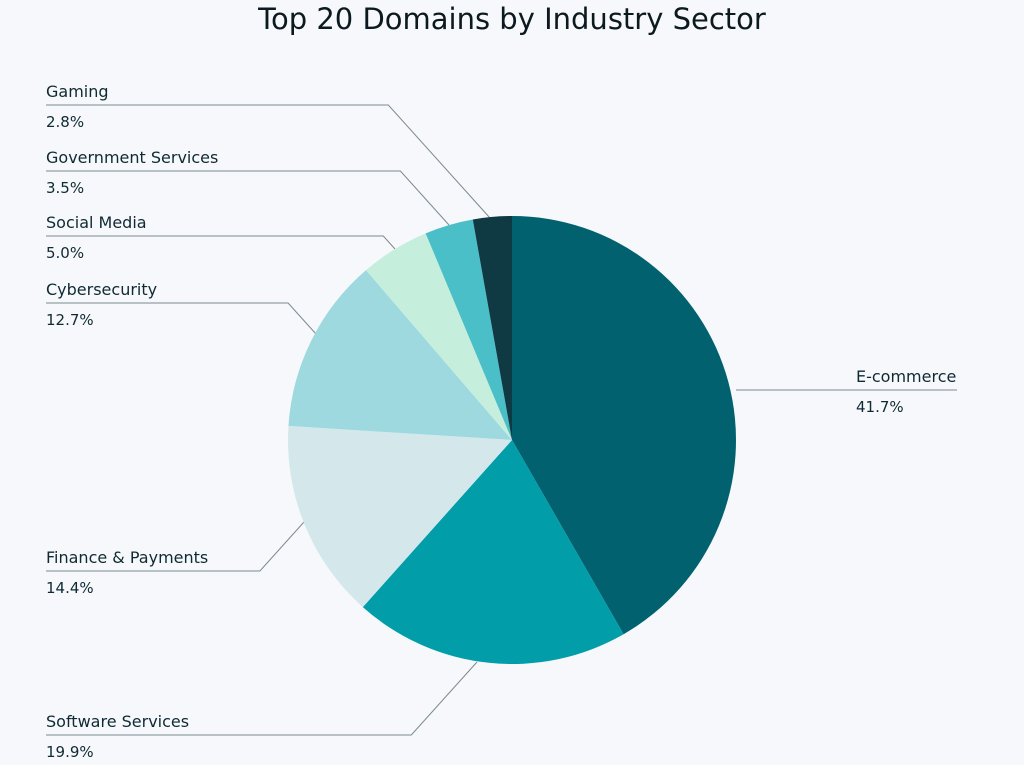  Describe the element at coordinates (400, 516) in the screenshot. I see `pie-slice-finance-and-payments` at that location.